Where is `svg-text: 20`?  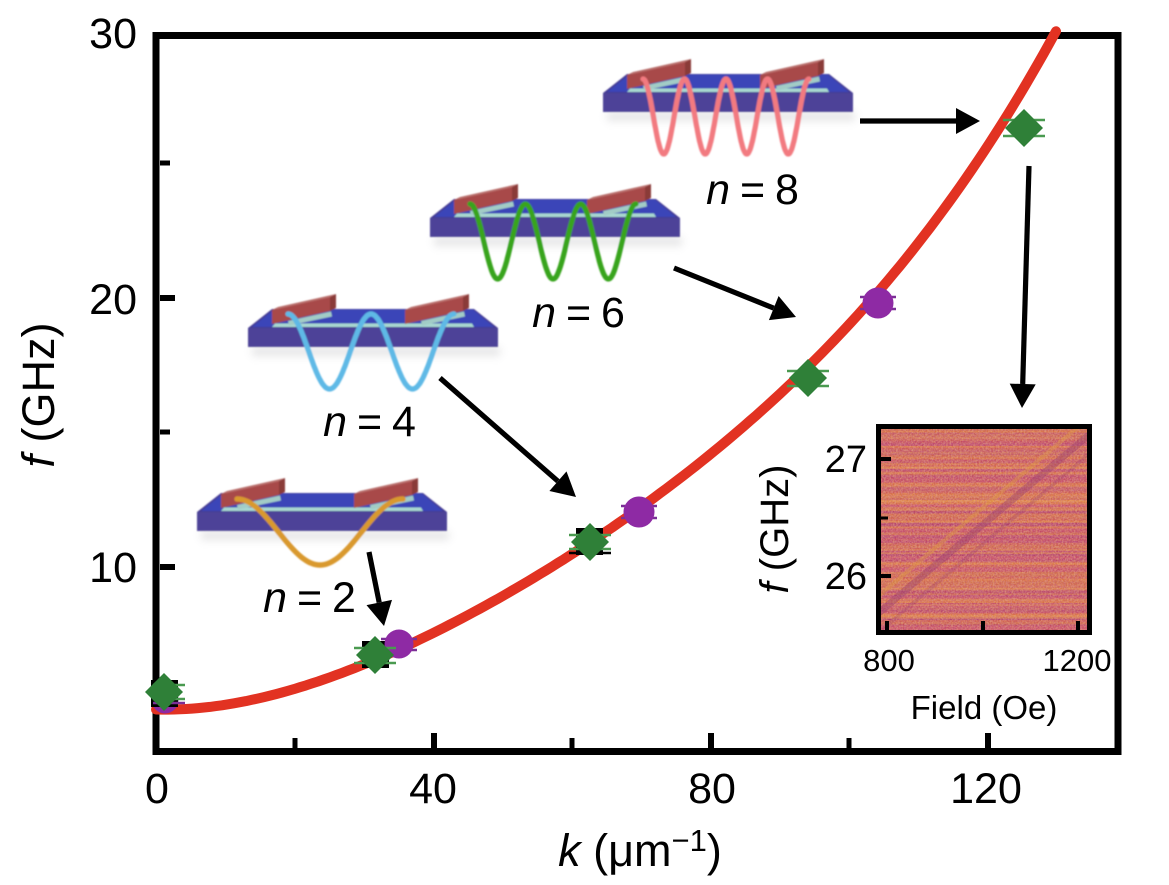 svg-text: 20 is located at coordinates (113, 300).